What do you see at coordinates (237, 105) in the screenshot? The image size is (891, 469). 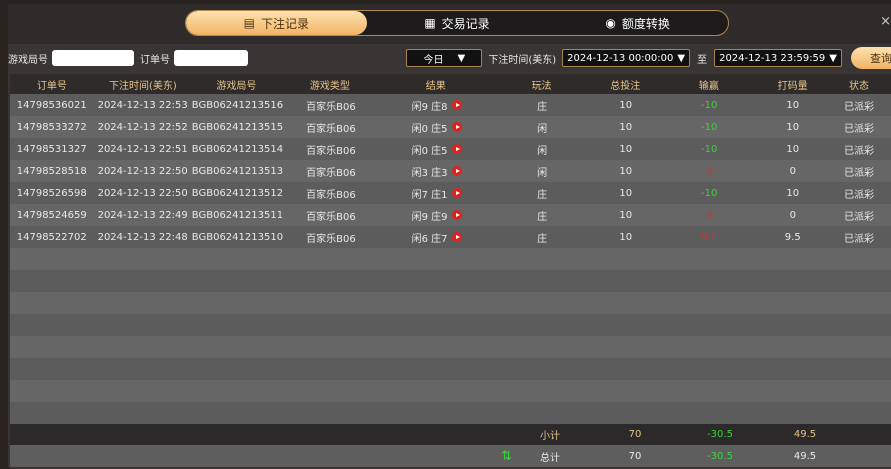 I see `cell-game-no: BGB06241213516` at bounding box center [237, 105].